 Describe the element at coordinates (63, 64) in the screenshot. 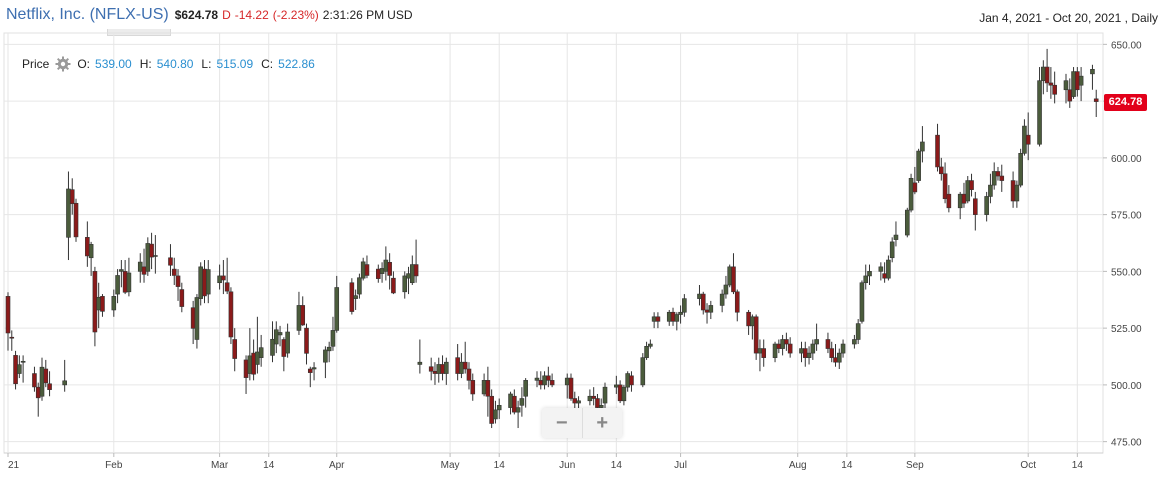

I see `gear-icon` at that location.